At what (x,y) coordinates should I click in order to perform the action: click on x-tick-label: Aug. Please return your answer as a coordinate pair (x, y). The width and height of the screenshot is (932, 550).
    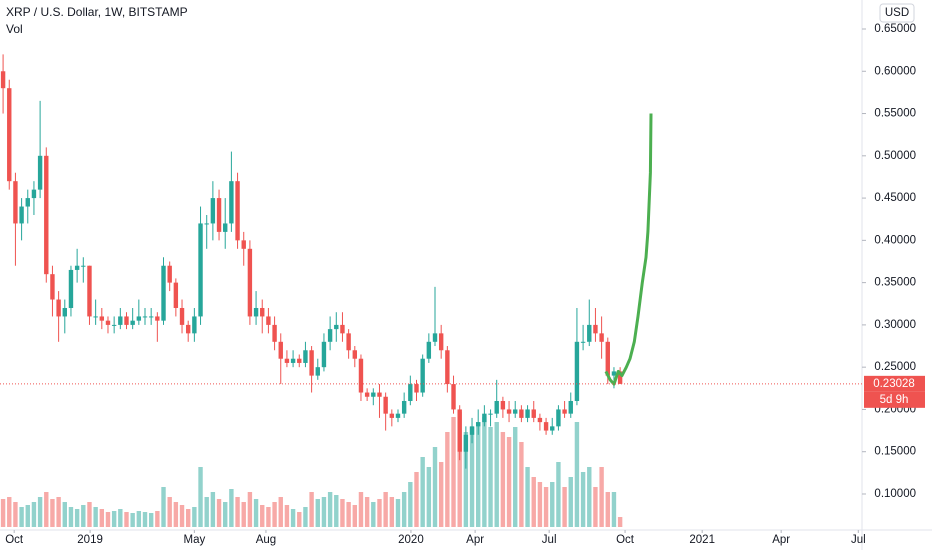
    Looking at the image, I should click on (266, 540).